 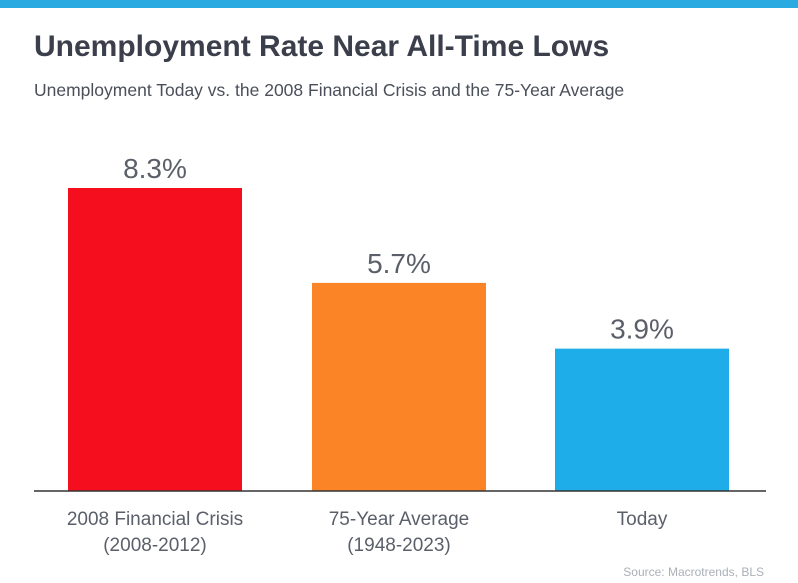 I want to click on category-label-1-line-1: 2008 Financial Crisis, so click(x=155, y=519).